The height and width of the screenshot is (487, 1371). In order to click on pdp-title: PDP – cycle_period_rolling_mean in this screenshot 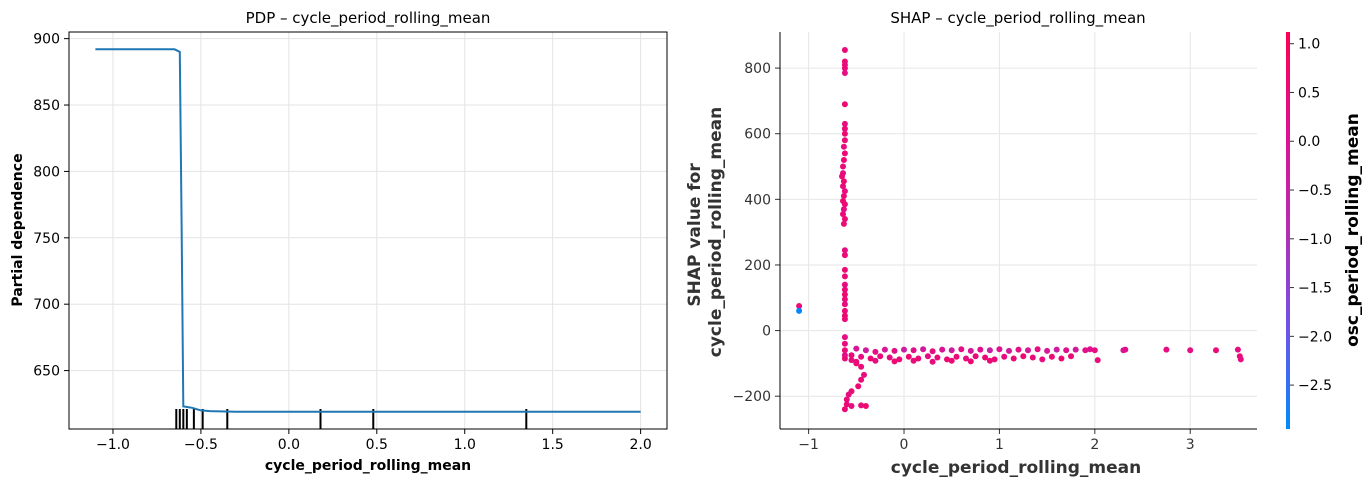, I will do `click(368, 18)`.